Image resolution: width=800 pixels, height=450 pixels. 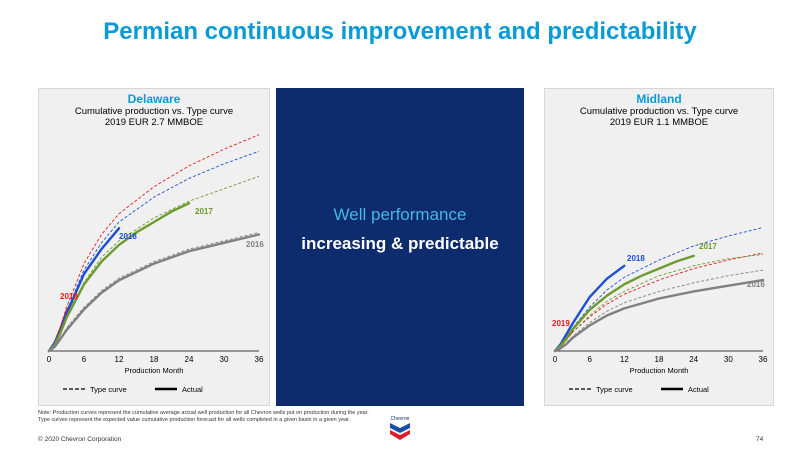 I want to click on delaware-x-tick-label: 6, so click(x=84, y=359).